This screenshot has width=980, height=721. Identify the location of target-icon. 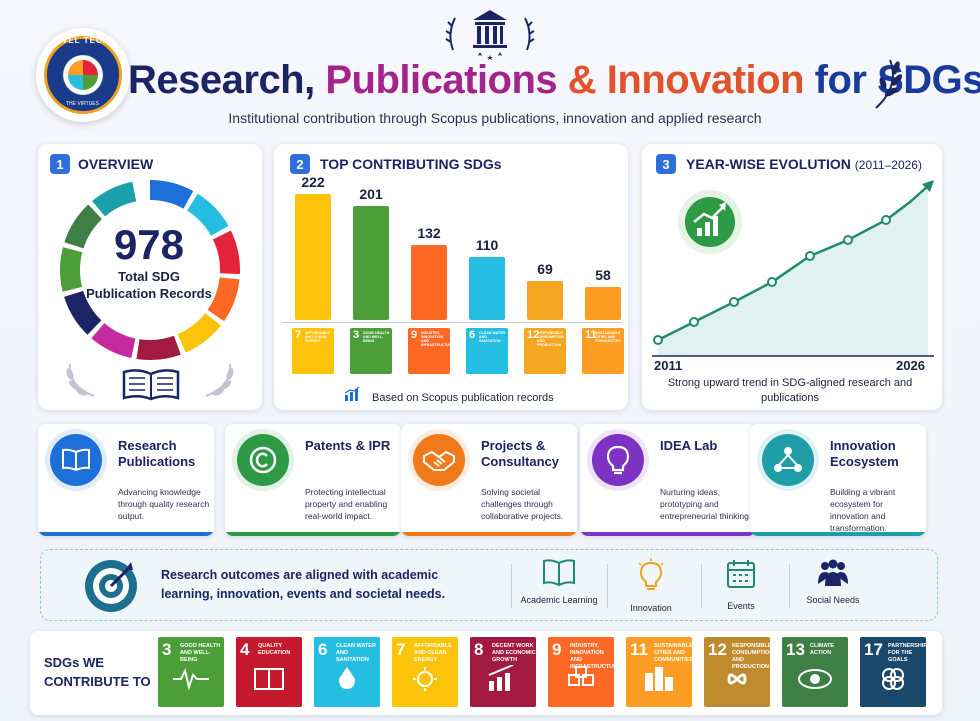
(111, 586).